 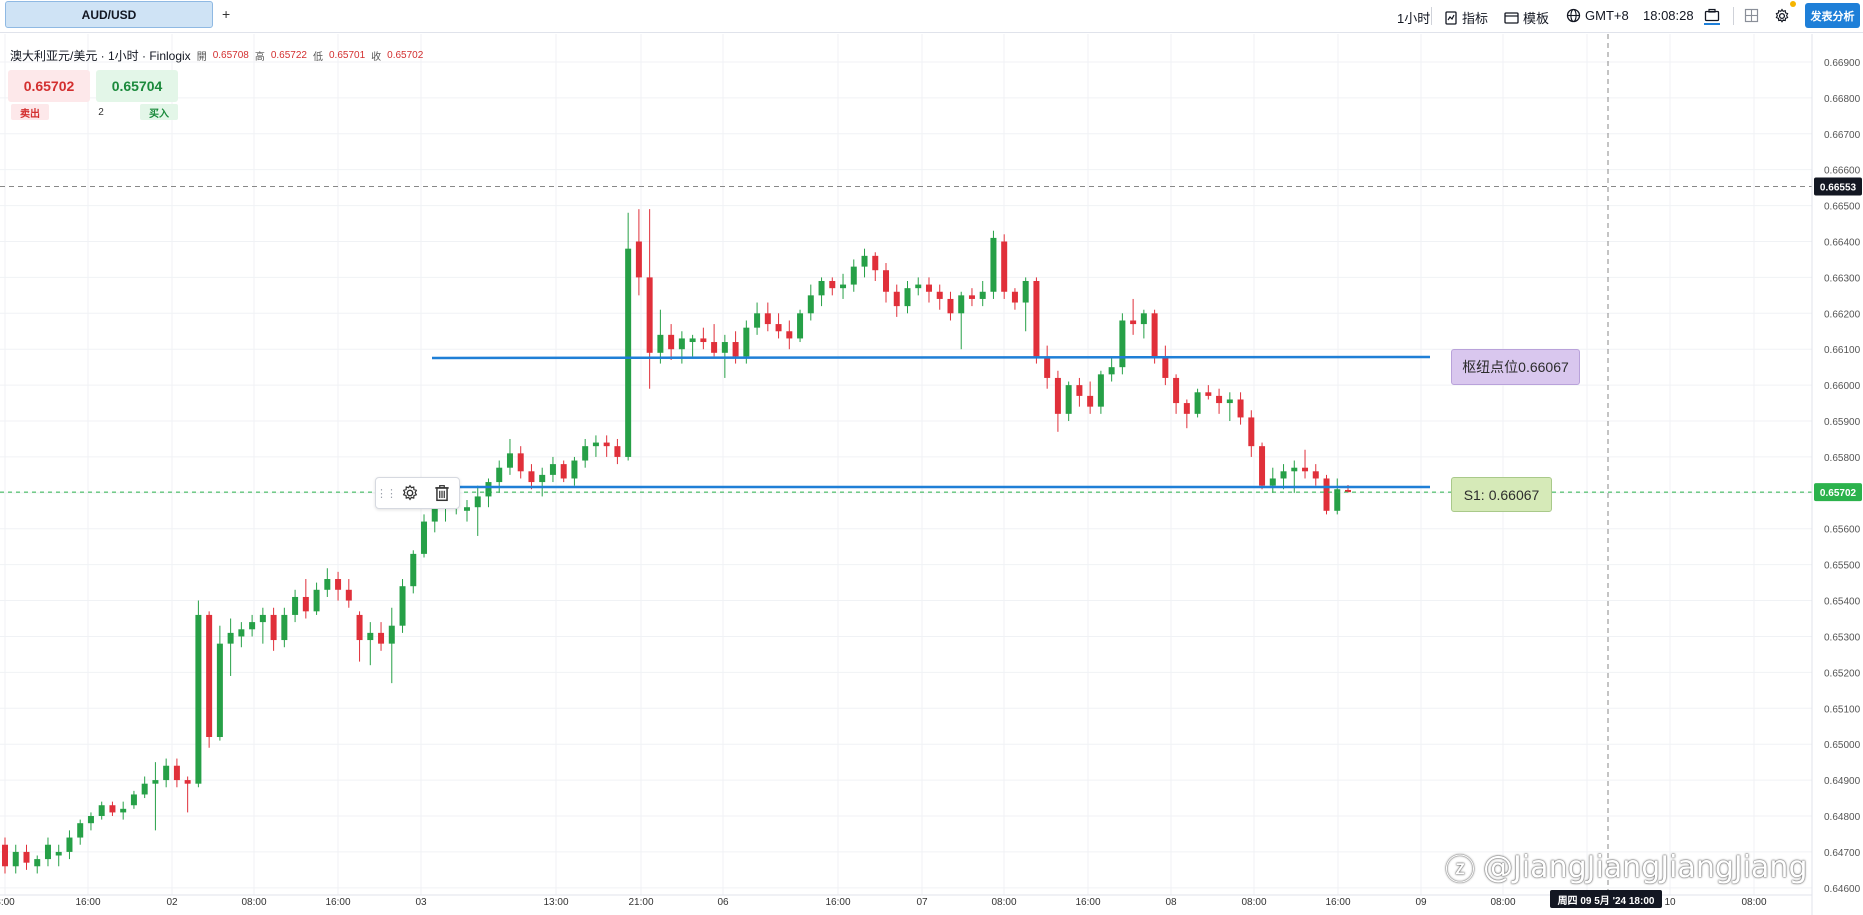 I want to click on time-tick-label: 08, so click(x=1171, y=902).